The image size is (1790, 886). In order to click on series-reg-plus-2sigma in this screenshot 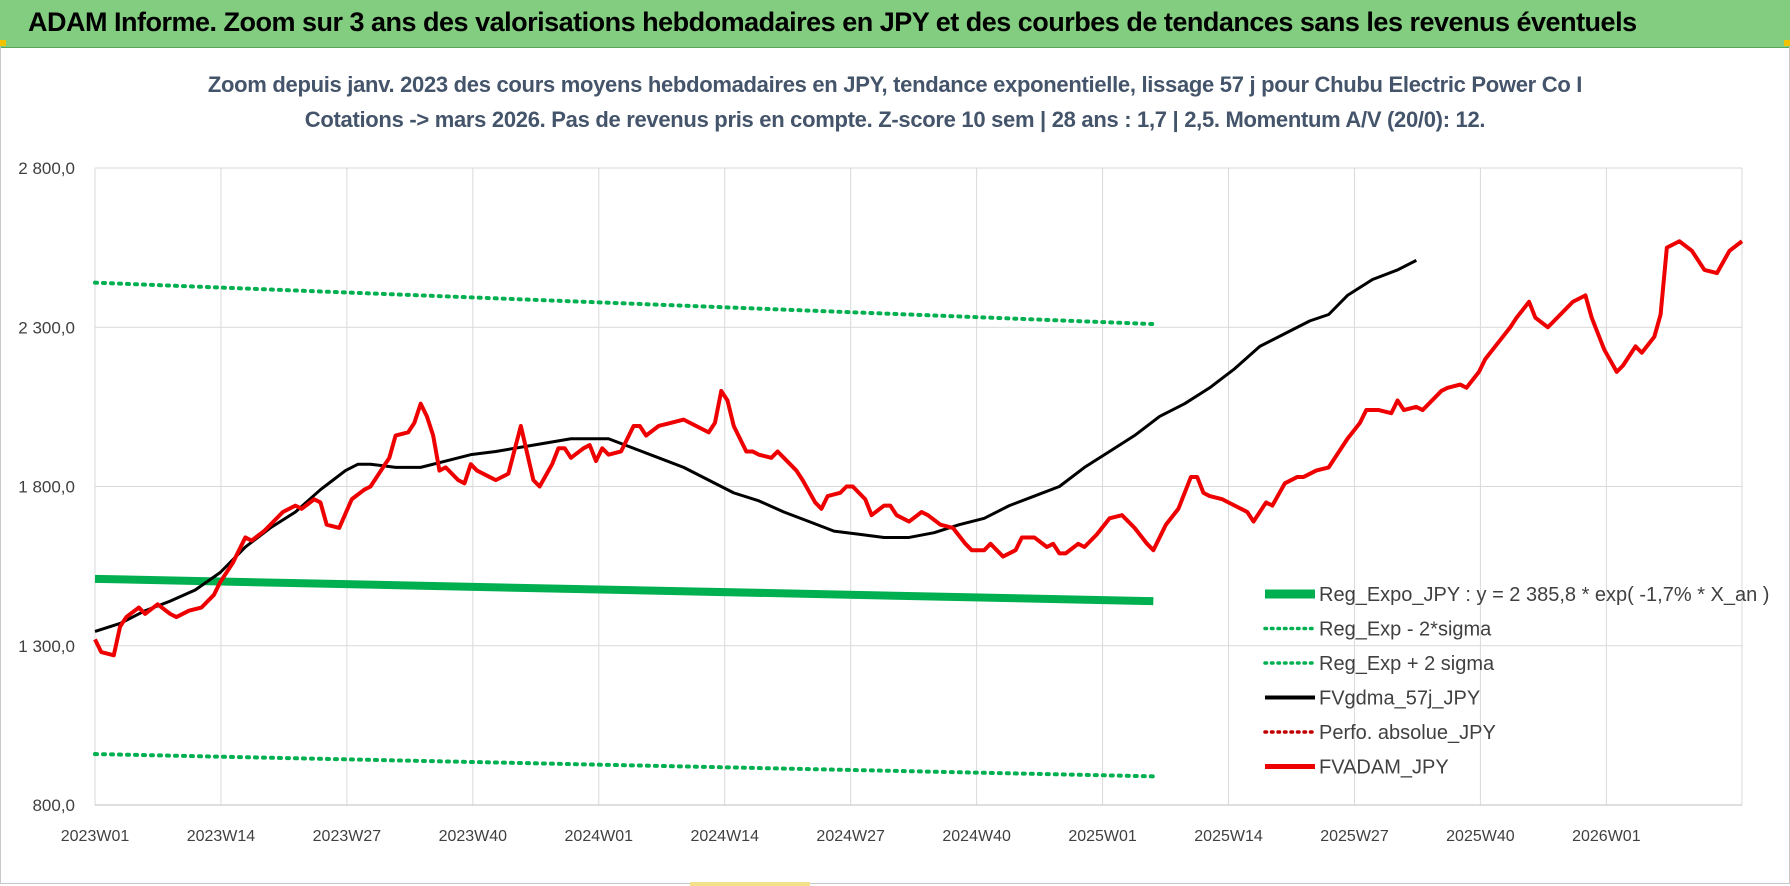, I will do `click(624, 303)`.